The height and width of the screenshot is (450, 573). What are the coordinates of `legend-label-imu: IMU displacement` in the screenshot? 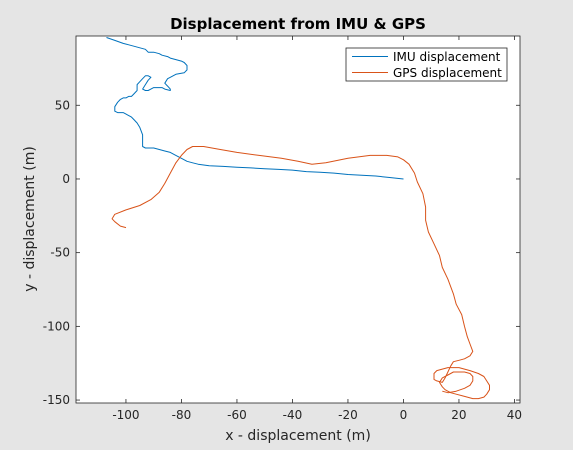 It's located at (447, 57).